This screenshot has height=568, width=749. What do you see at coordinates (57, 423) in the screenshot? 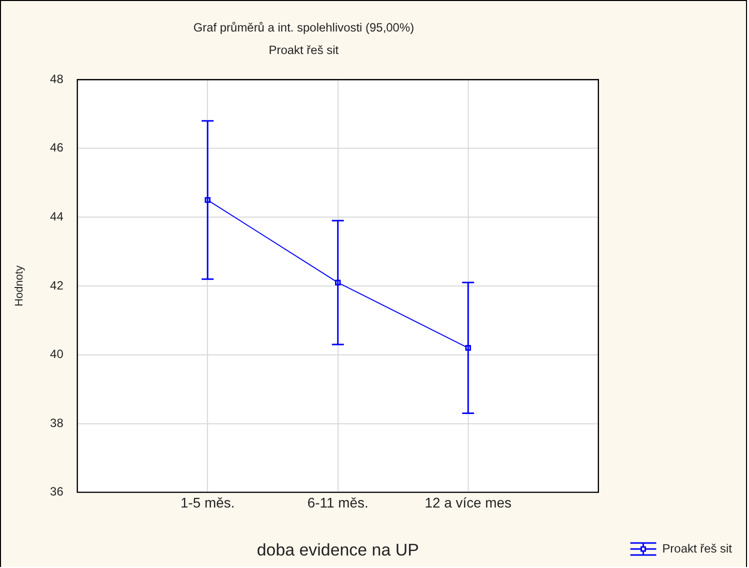
I see `y-tick-label: 38` at bounding box center [57, 423].